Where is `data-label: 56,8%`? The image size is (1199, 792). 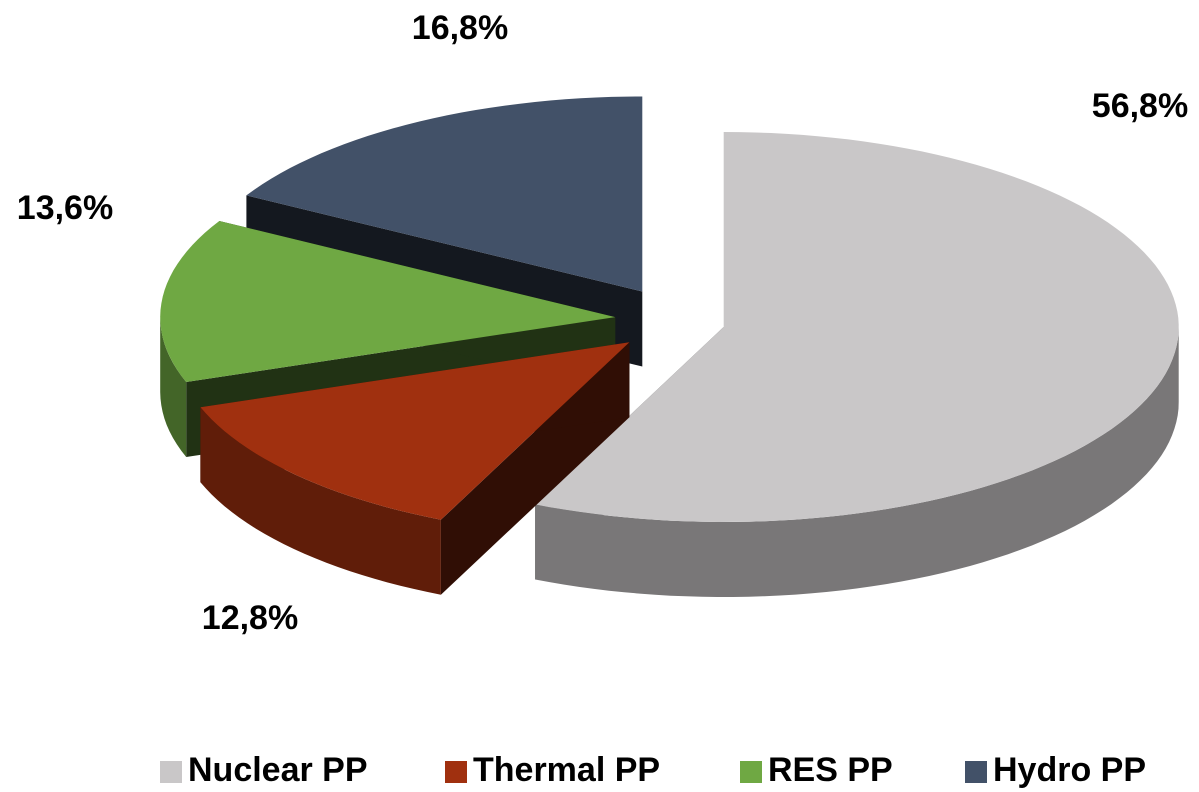 data-label: 56,8% is located at coordinates (1140, 106).